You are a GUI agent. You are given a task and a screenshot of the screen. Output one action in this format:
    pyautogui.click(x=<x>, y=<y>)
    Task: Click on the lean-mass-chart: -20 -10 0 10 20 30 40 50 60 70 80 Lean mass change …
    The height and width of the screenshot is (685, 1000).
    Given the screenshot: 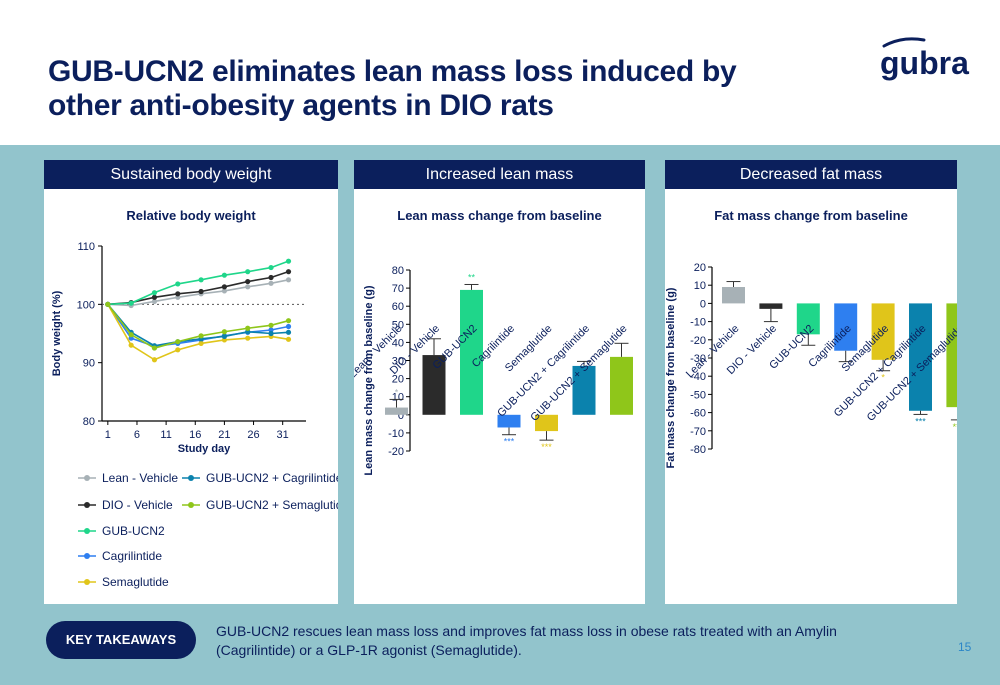 What is the action you would take?
    pyautogui.click(x=493, y=370)
    